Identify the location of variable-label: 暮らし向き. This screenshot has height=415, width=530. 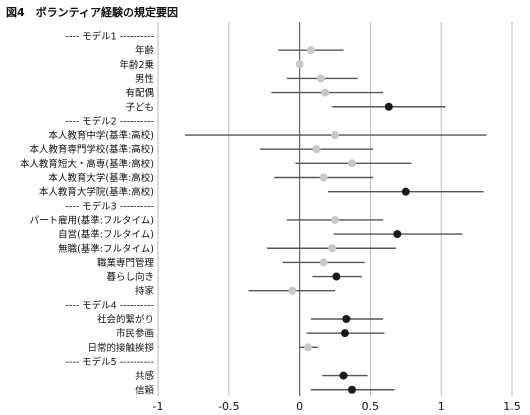
(130, 277).